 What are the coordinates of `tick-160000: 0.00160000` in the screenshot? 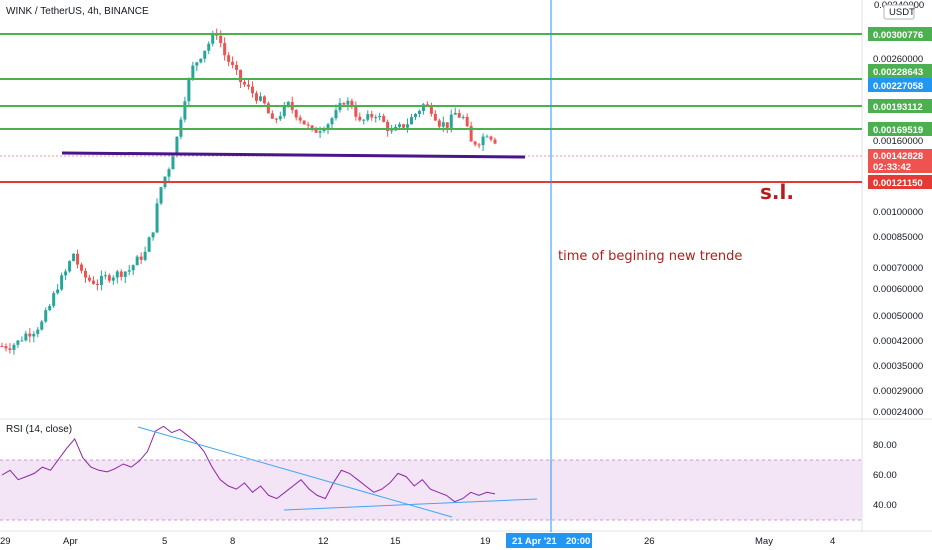 It's located at (898, 141).